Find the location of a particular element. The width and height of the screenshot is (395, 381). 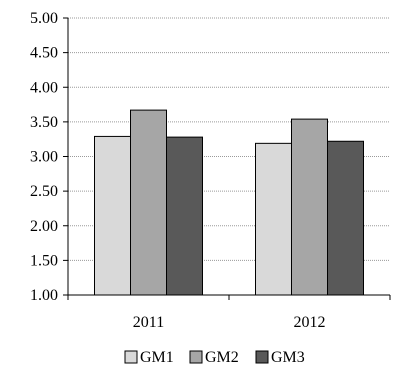

y-tick-labels: 1.00 1.50 2.00 2.50 3.00 3.50 4.00 4.50 5.00 is located at coordinates (44, 157).